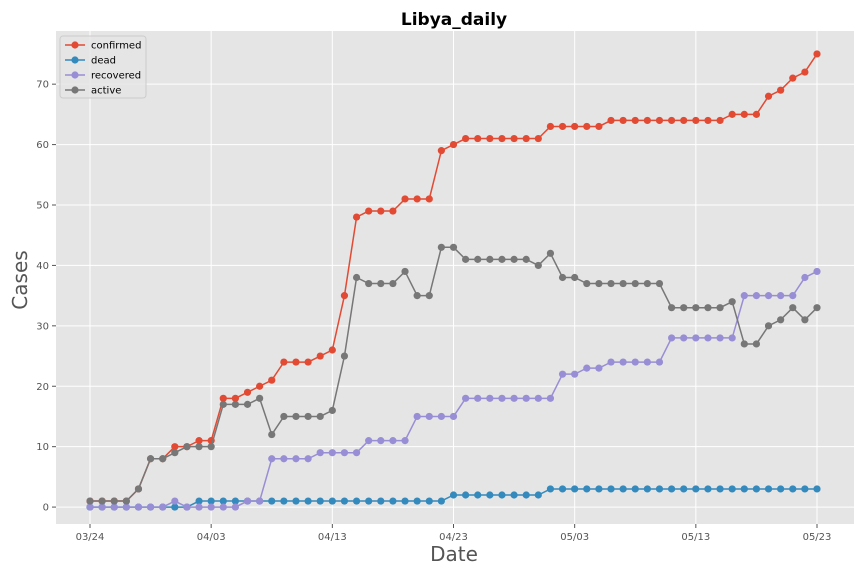 This screenshot has width=864, height=576. What do you see at coordinates (90, 537) in the screenshot?
I see `x-tick-label: 03/24` at bounding box center [90, 537].